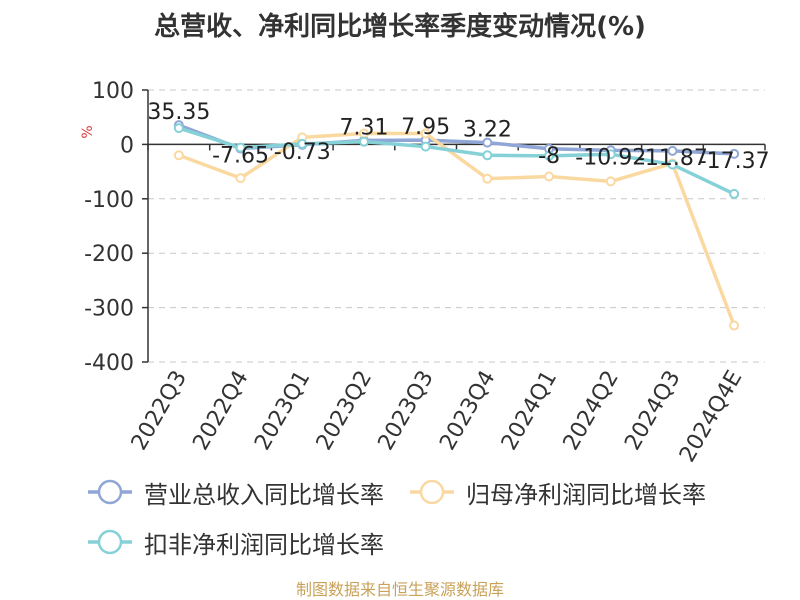  I want to click on y-tick-label: -200, so click(109, 254).